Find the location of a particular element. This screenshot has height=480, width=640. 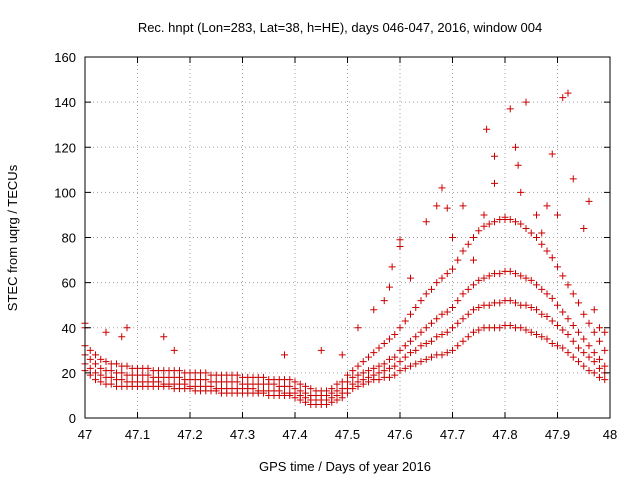

x-tick-label: 47.3 is located at coordinates (242, 434).